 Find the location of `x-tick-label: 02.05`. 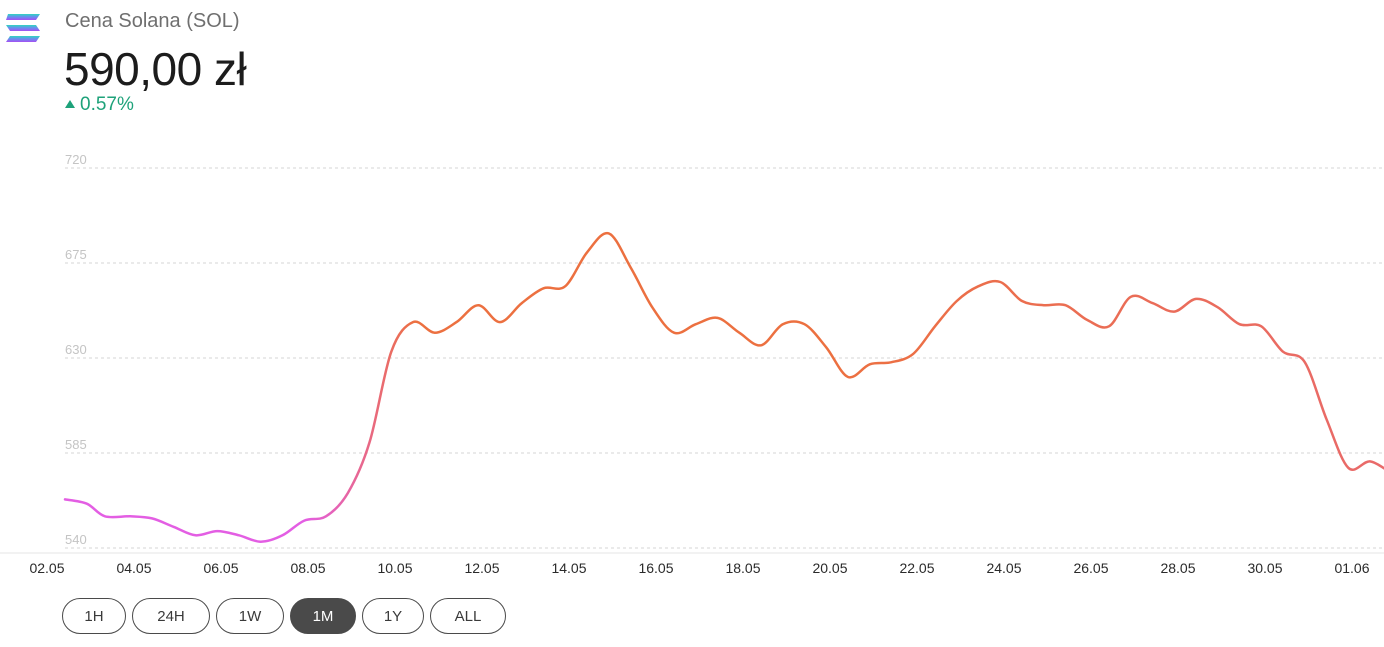

x-tick-label: 02.05 is located at coordinates (46, 568).